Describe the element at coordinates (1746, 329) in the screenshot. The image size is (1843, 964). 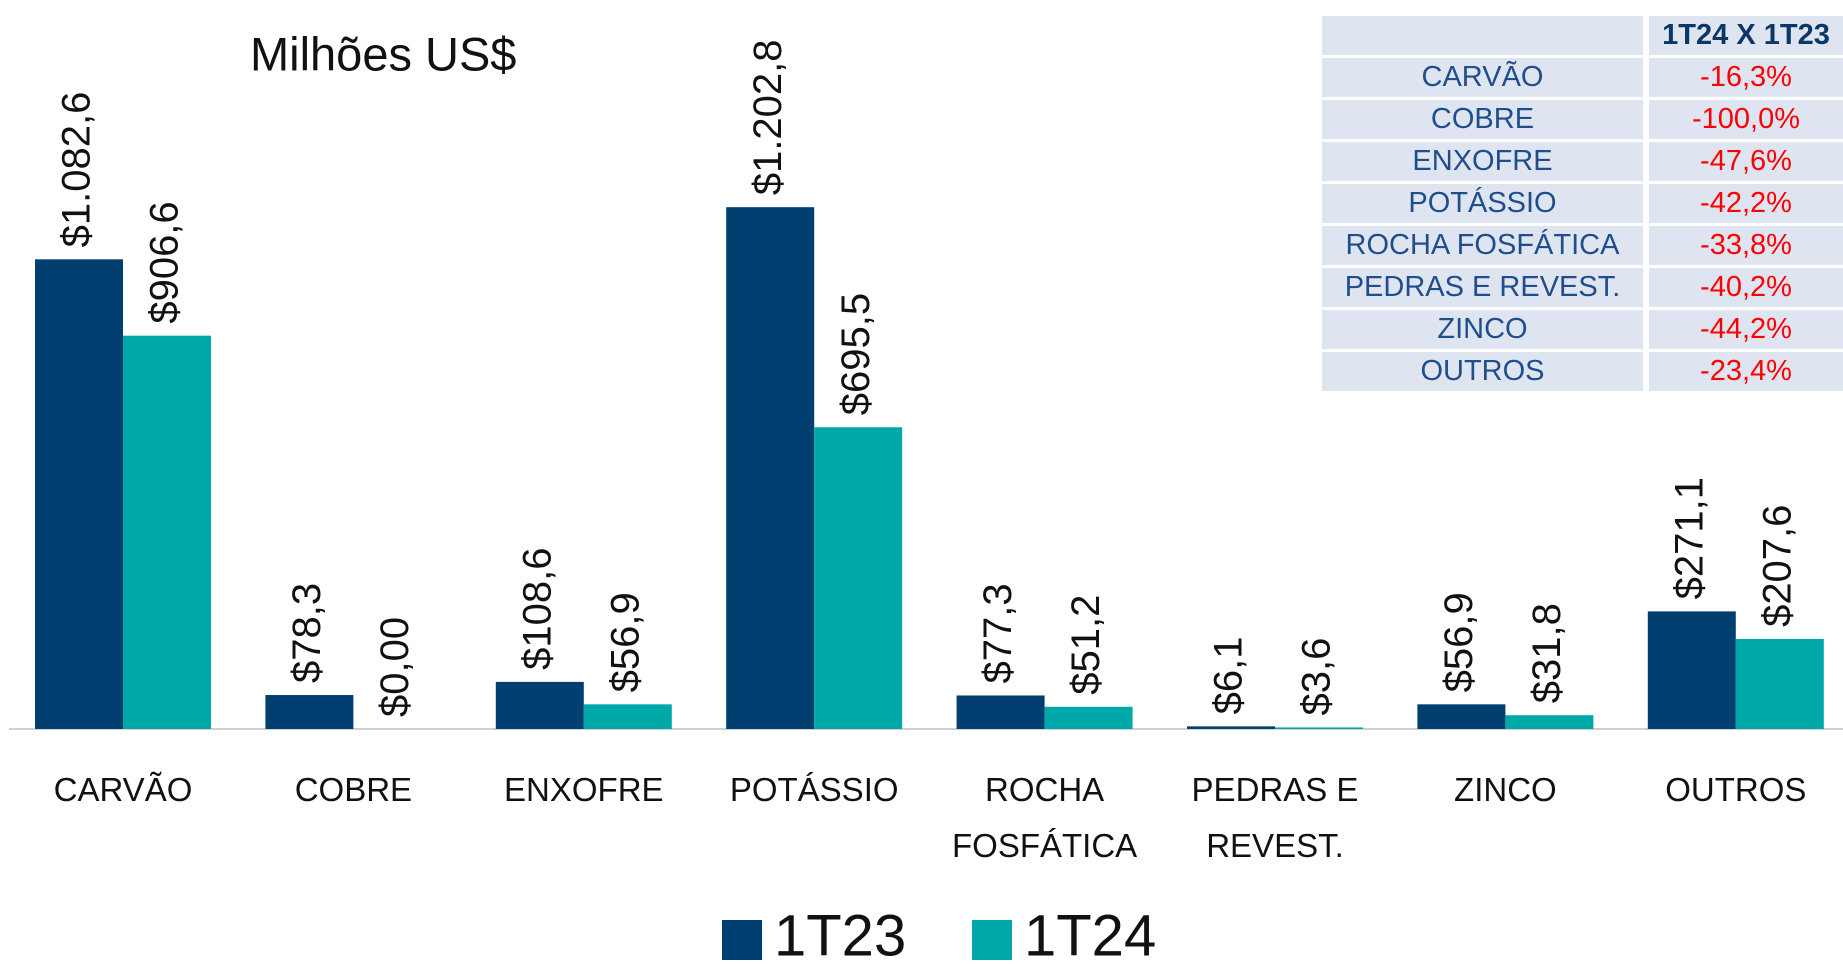
I see `table-cell: -44,2%` at that location.